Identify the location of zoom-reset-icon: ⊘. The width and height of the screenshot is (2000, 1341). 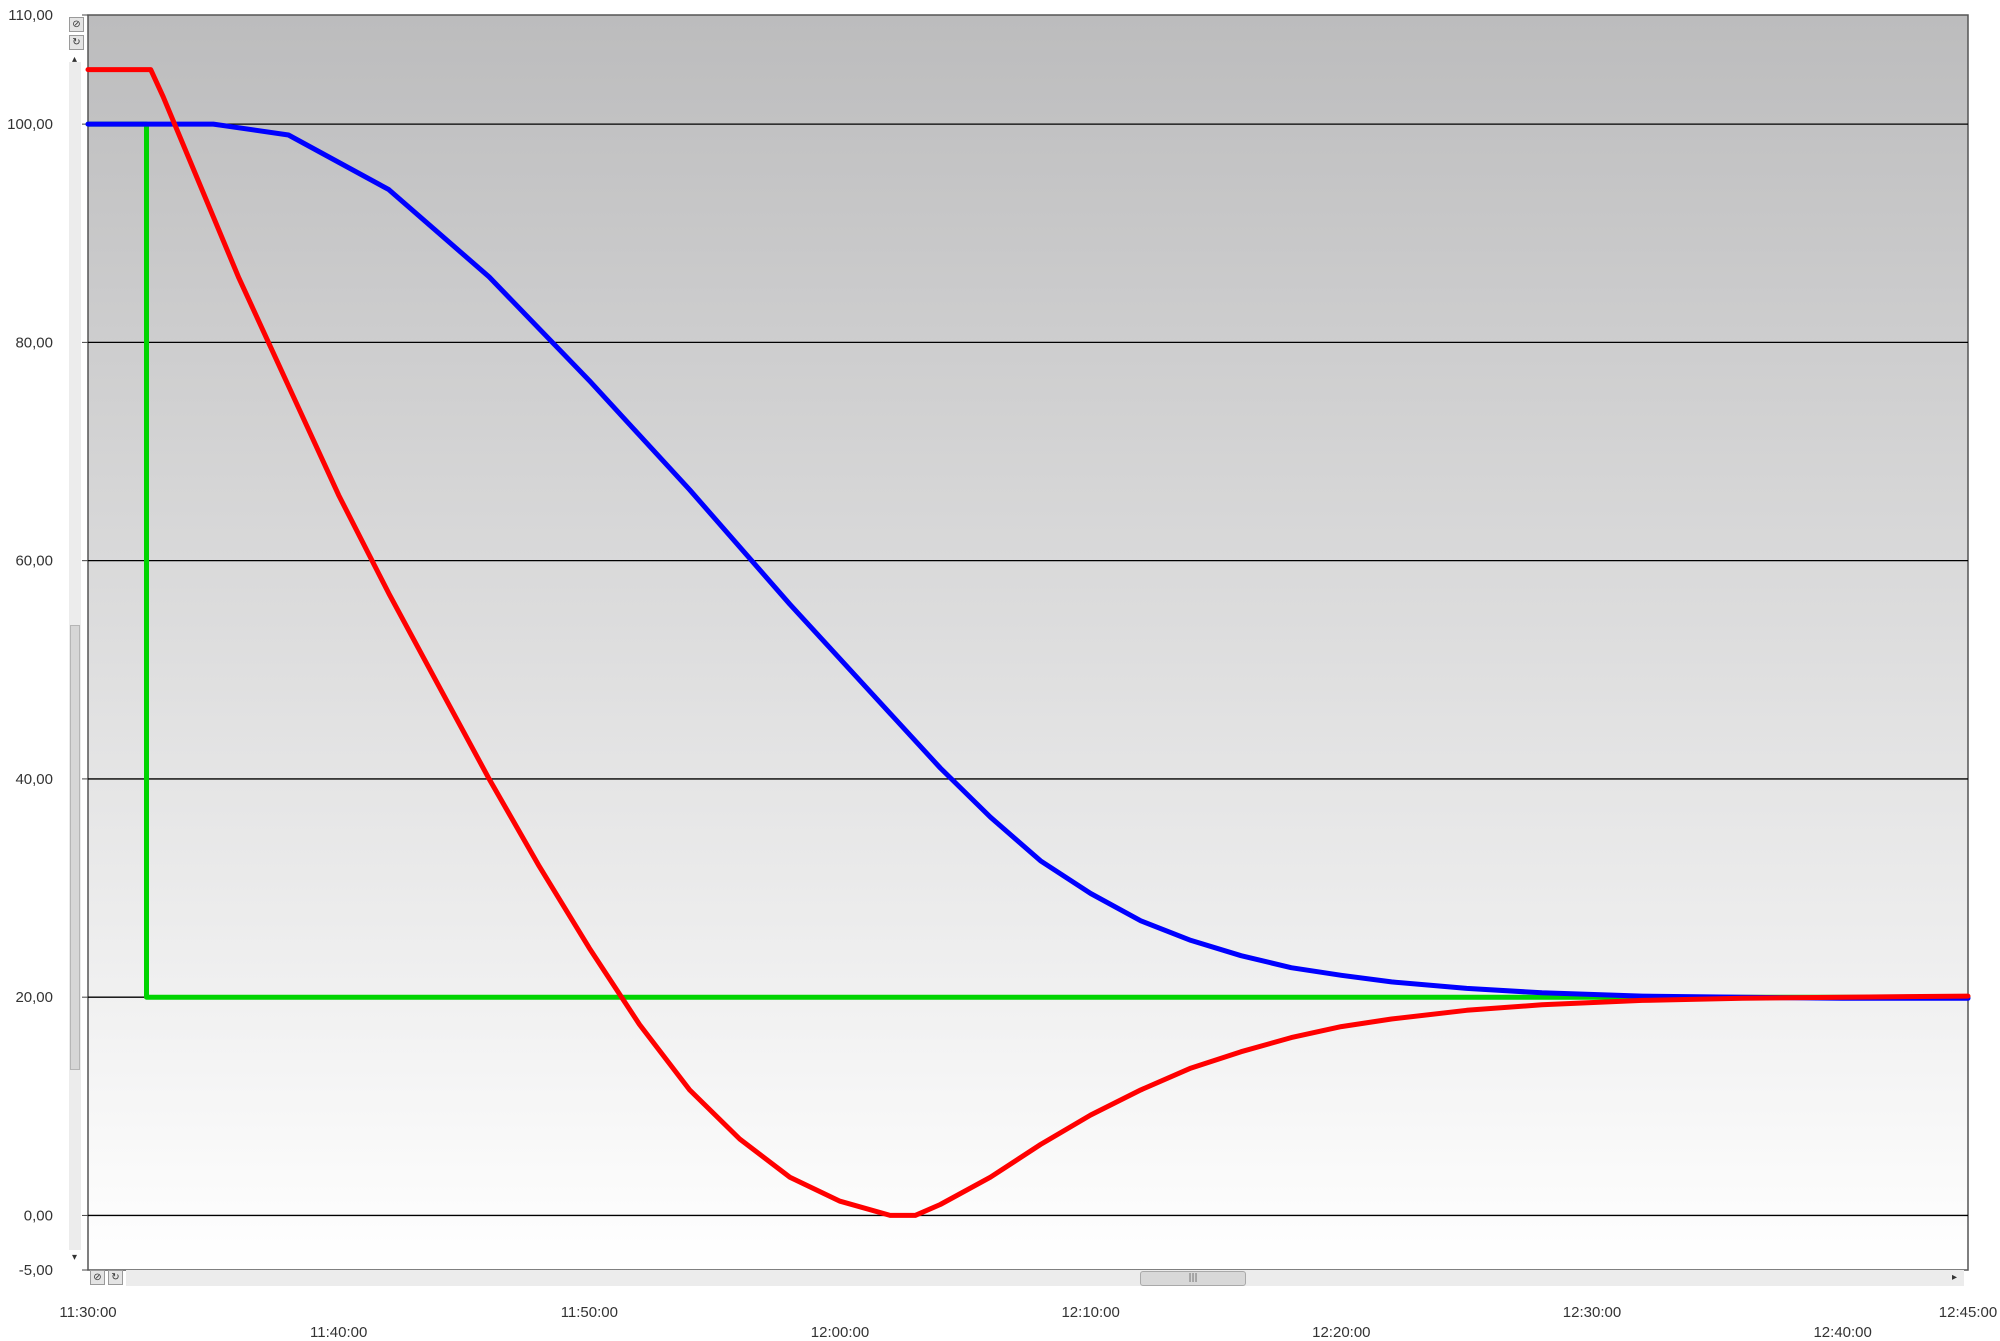
(76, 24).